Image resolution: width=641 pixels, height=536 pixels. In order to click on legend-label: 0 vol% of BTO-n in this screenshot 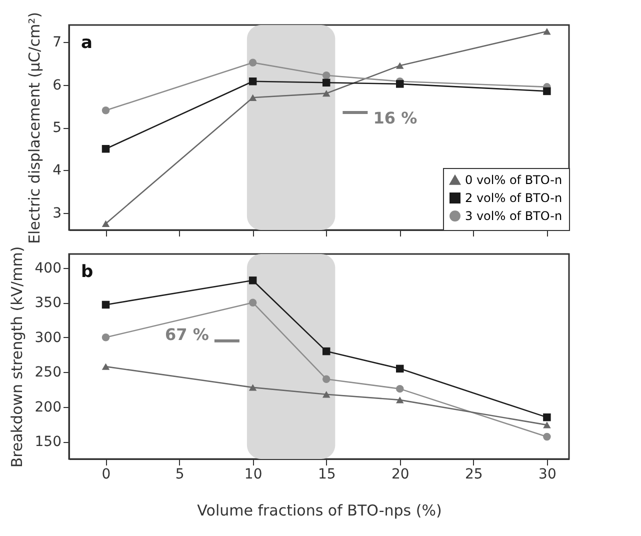, I will do `click(513, 180)`.